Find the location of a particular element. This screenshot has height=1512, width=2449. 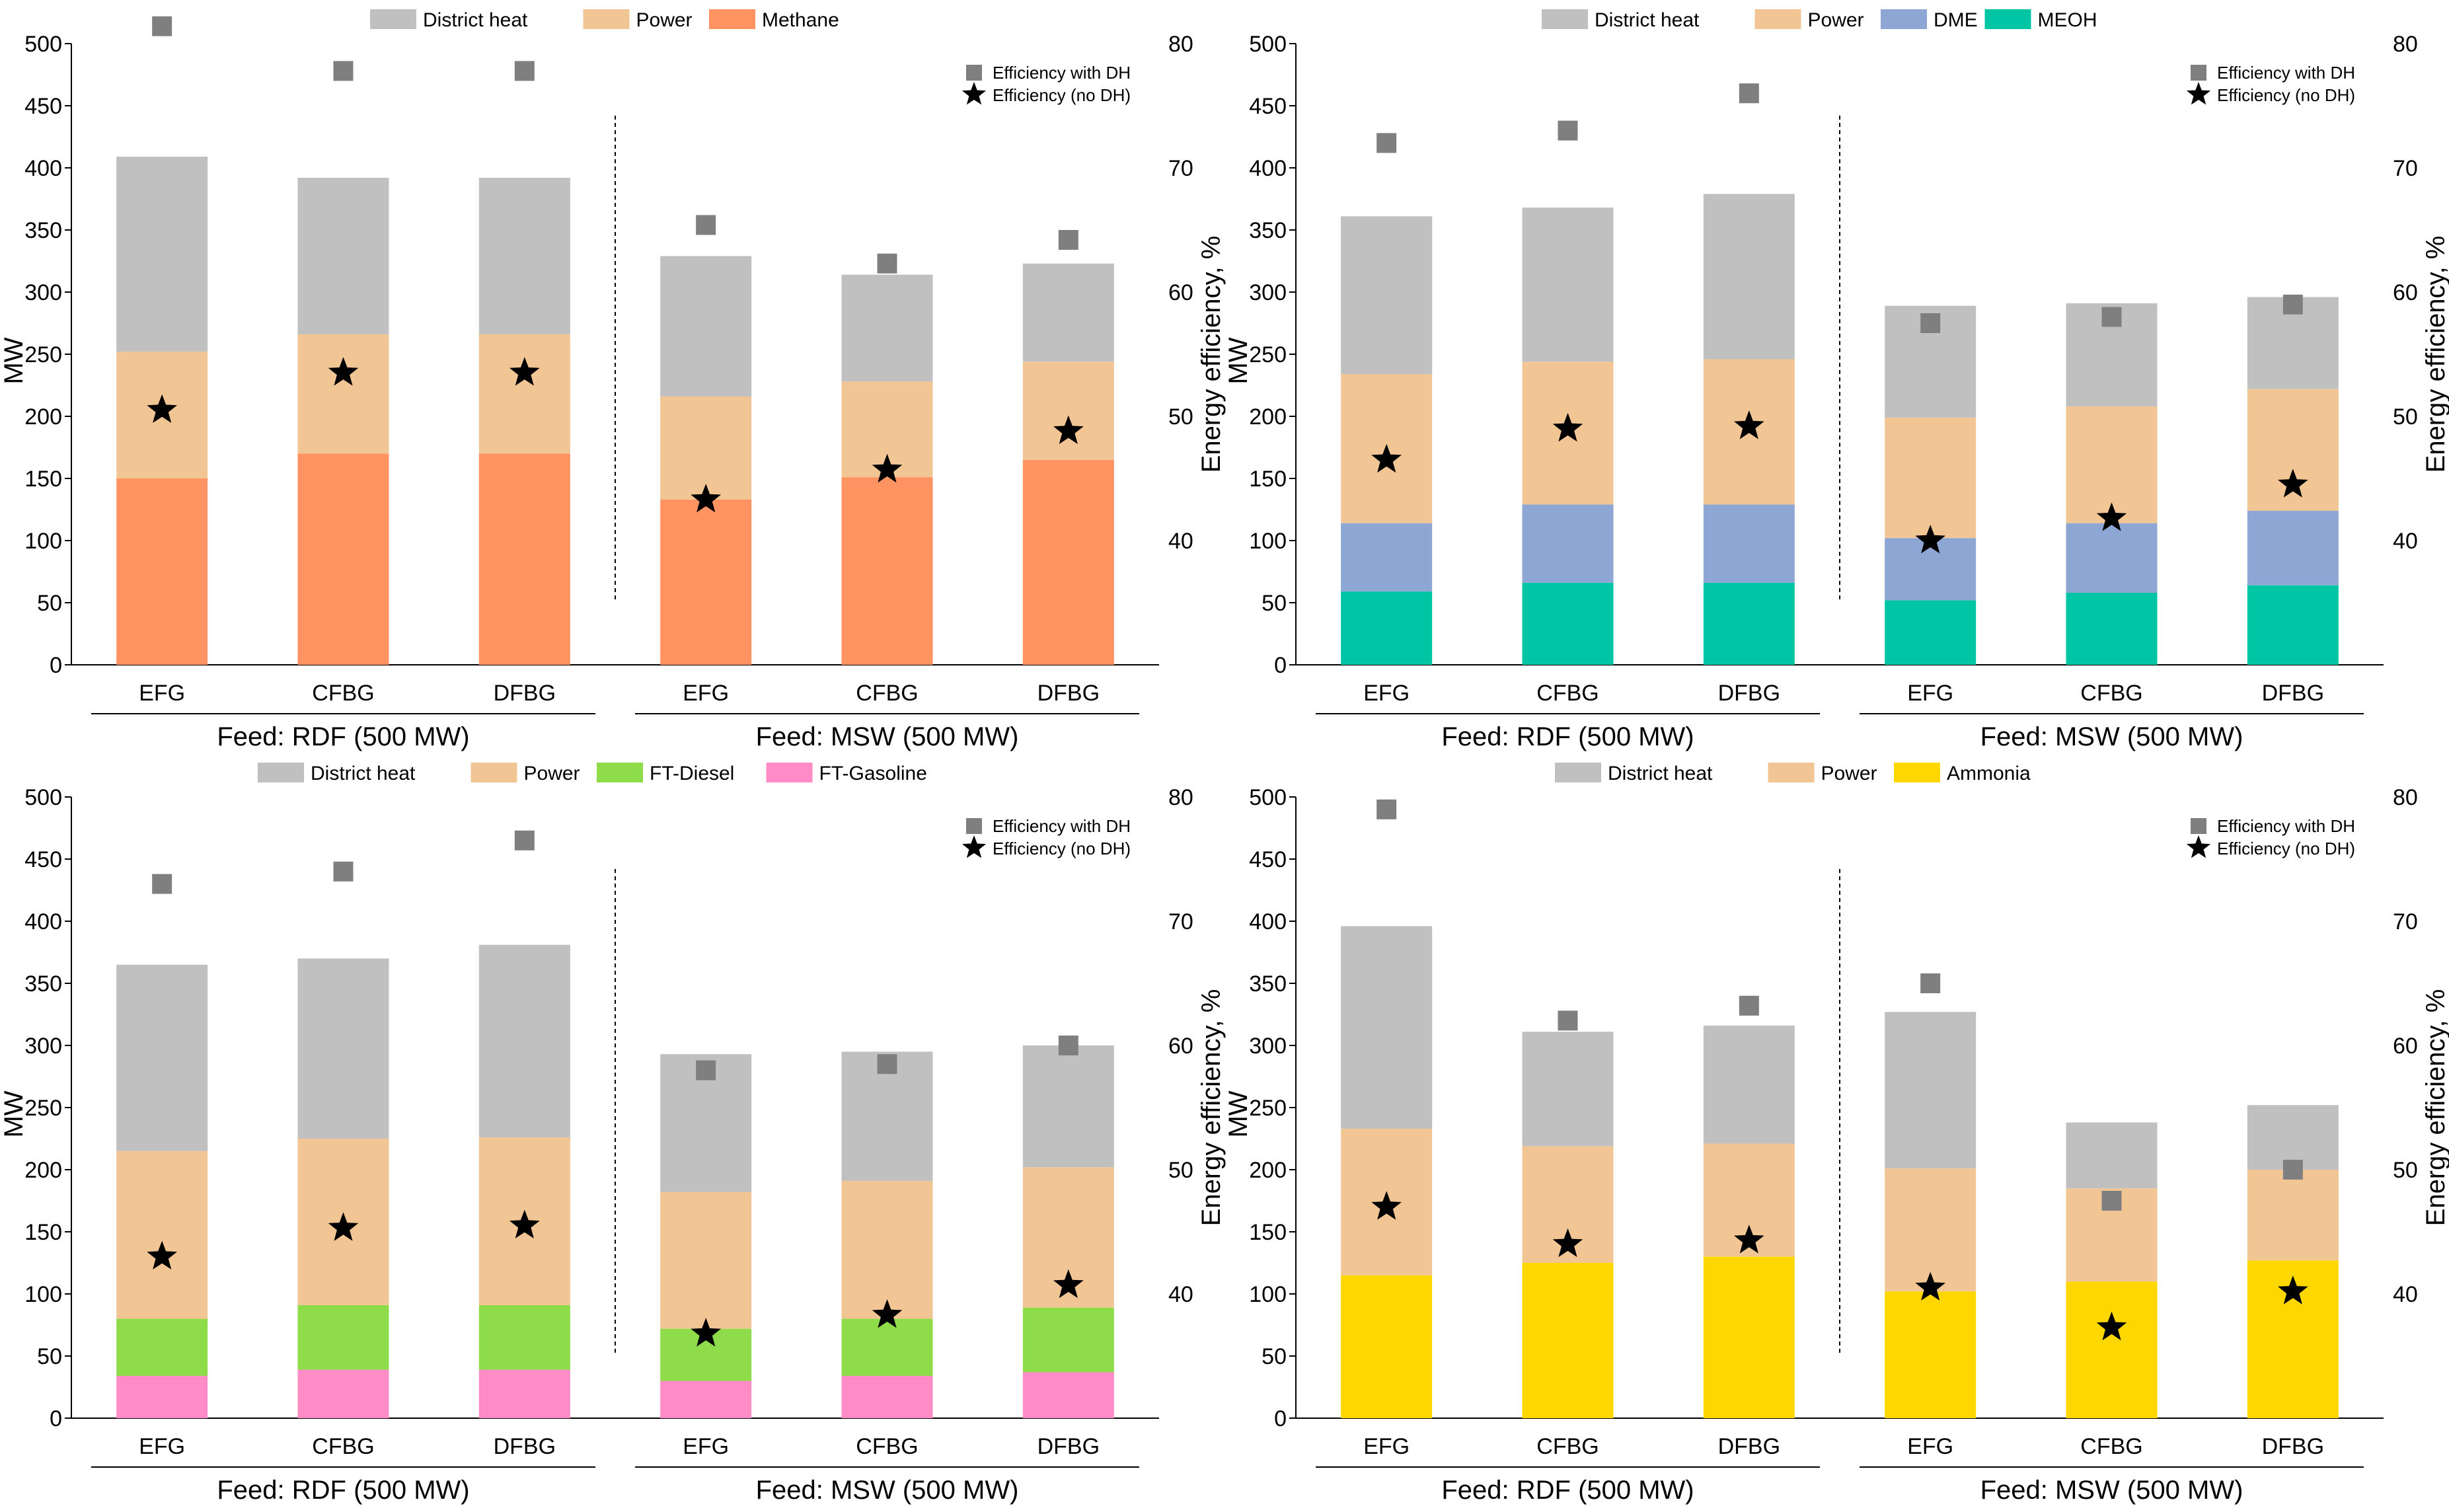

bar-ft-gasoline is located at coordinates (706, 1399).